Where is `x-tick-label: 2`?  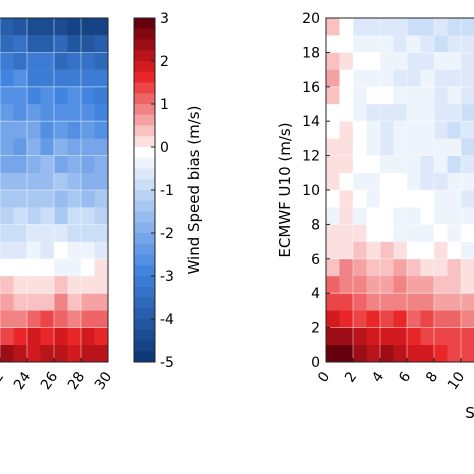
x-tick-label: 2 is located at coordinates (351, 377).